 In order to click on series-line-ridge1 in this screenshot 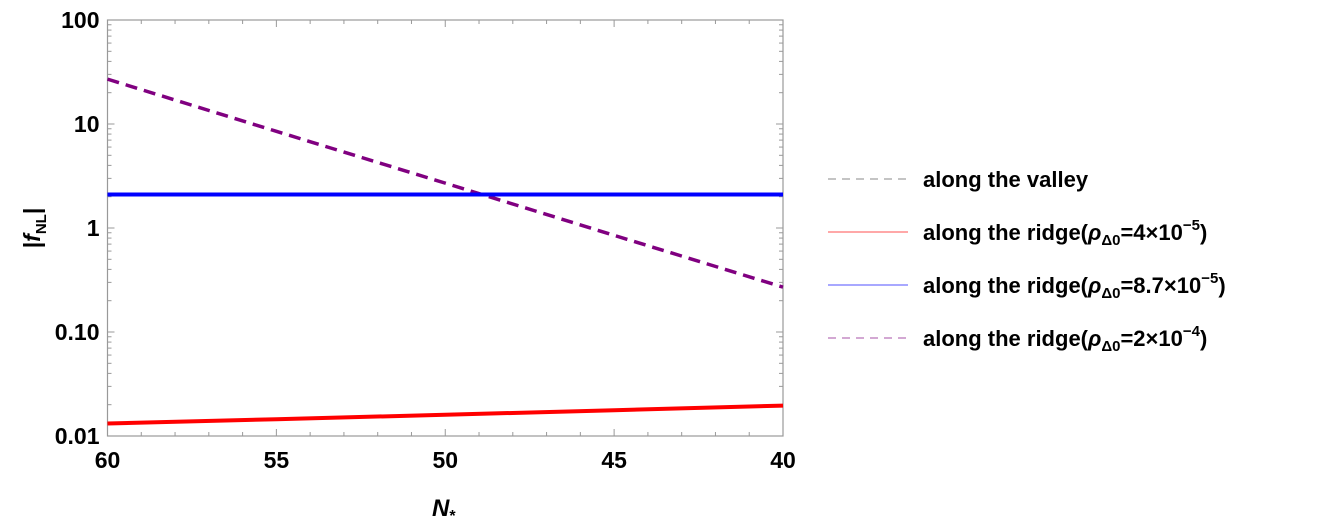, I will do `click(445, 414)`.